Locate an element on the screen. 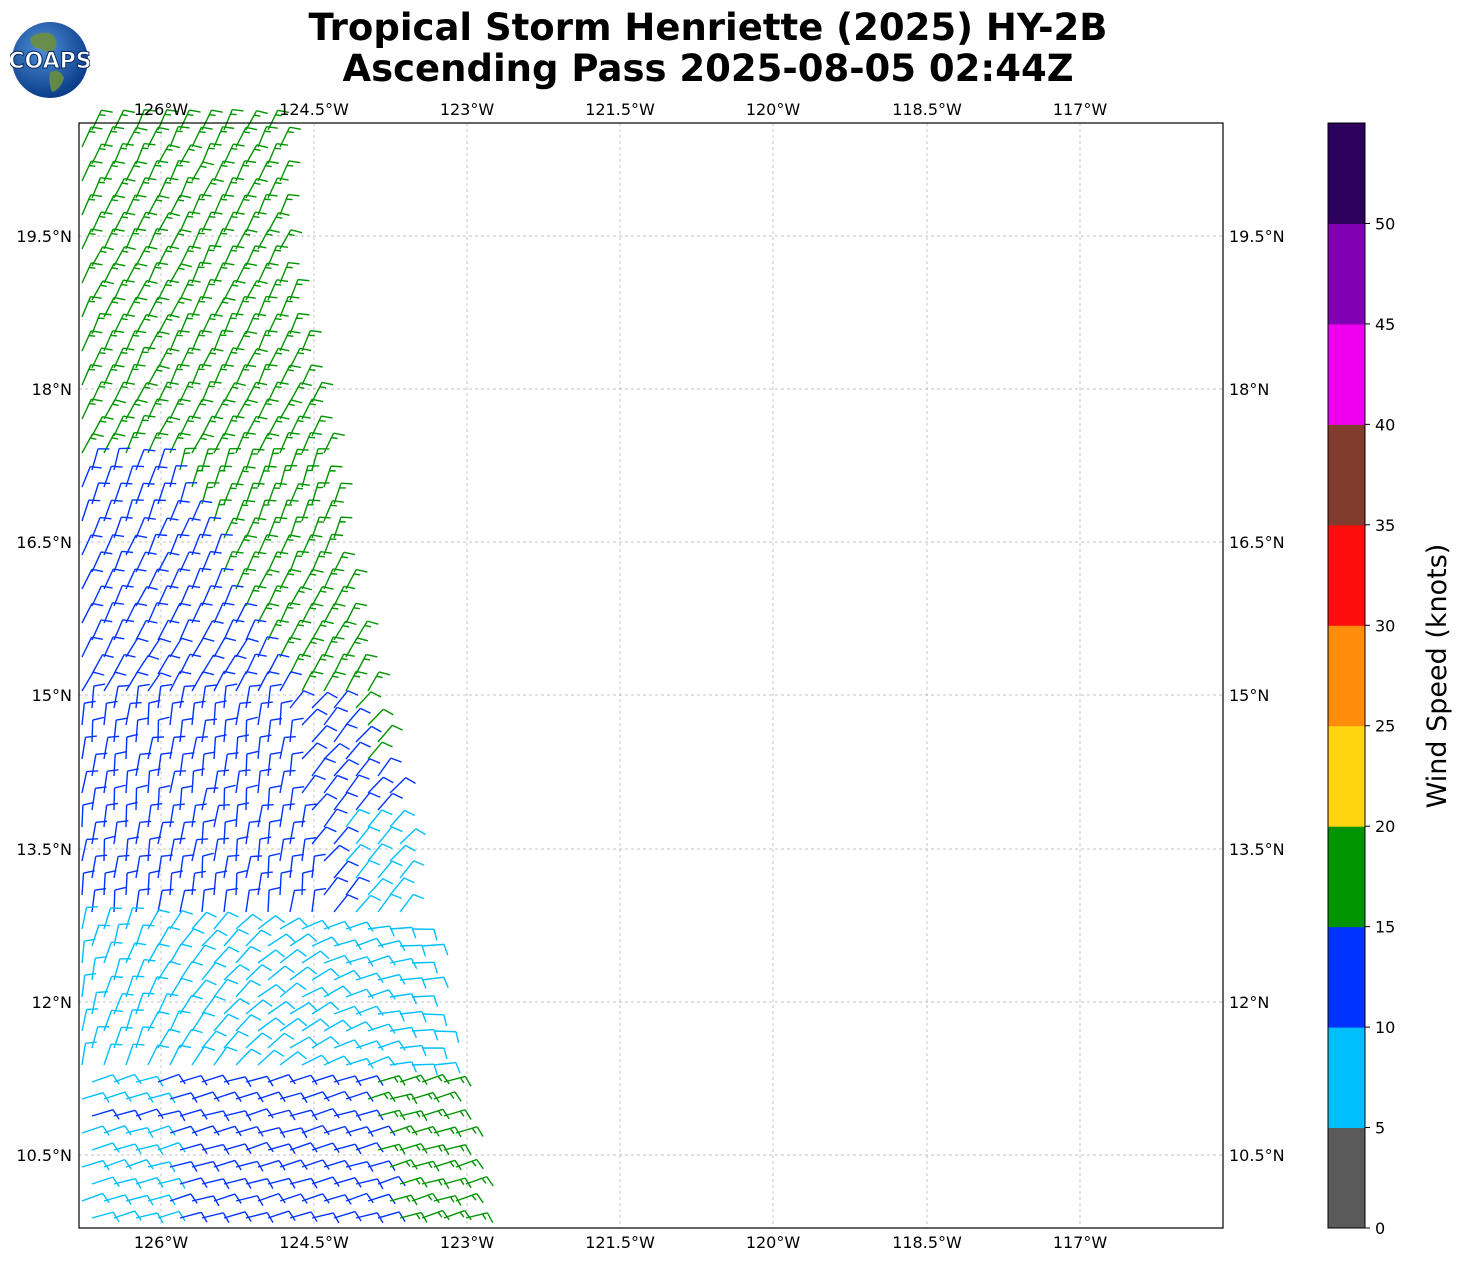  colorbar-tick: 30 is located at coordinates (1385, 625).